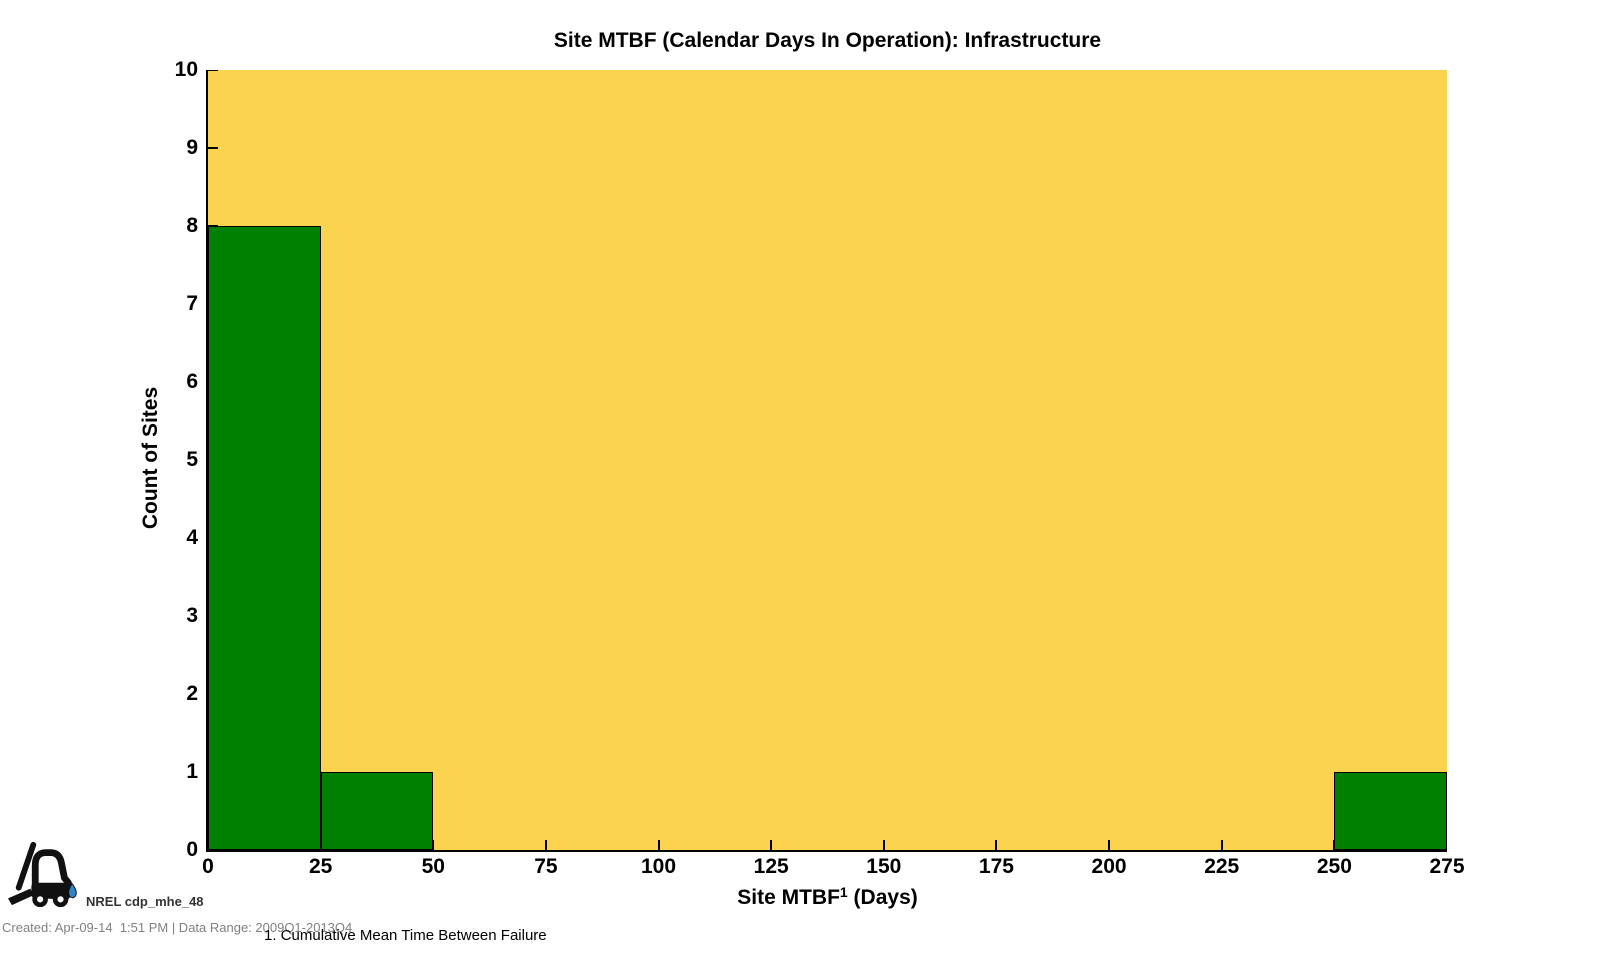 Image resolution: width=1599 pixels, height=960 pixels. What do you see at coordinates (320, 866) in the screenshot?
I see `x-axis-tick-label: 25` at bounding box center [320, 866].